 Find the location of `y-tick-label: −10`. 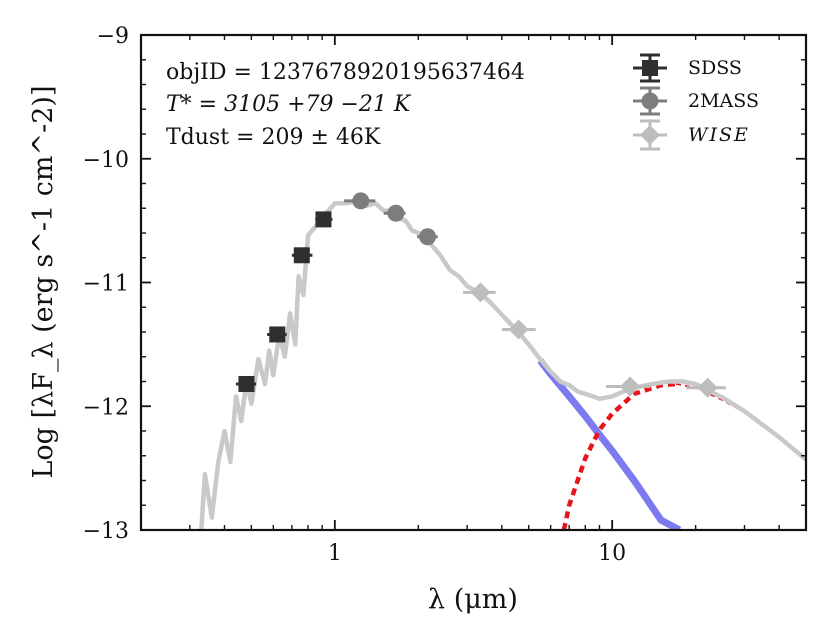

y-tick-label: −10 is located at coordinates (106, 160).